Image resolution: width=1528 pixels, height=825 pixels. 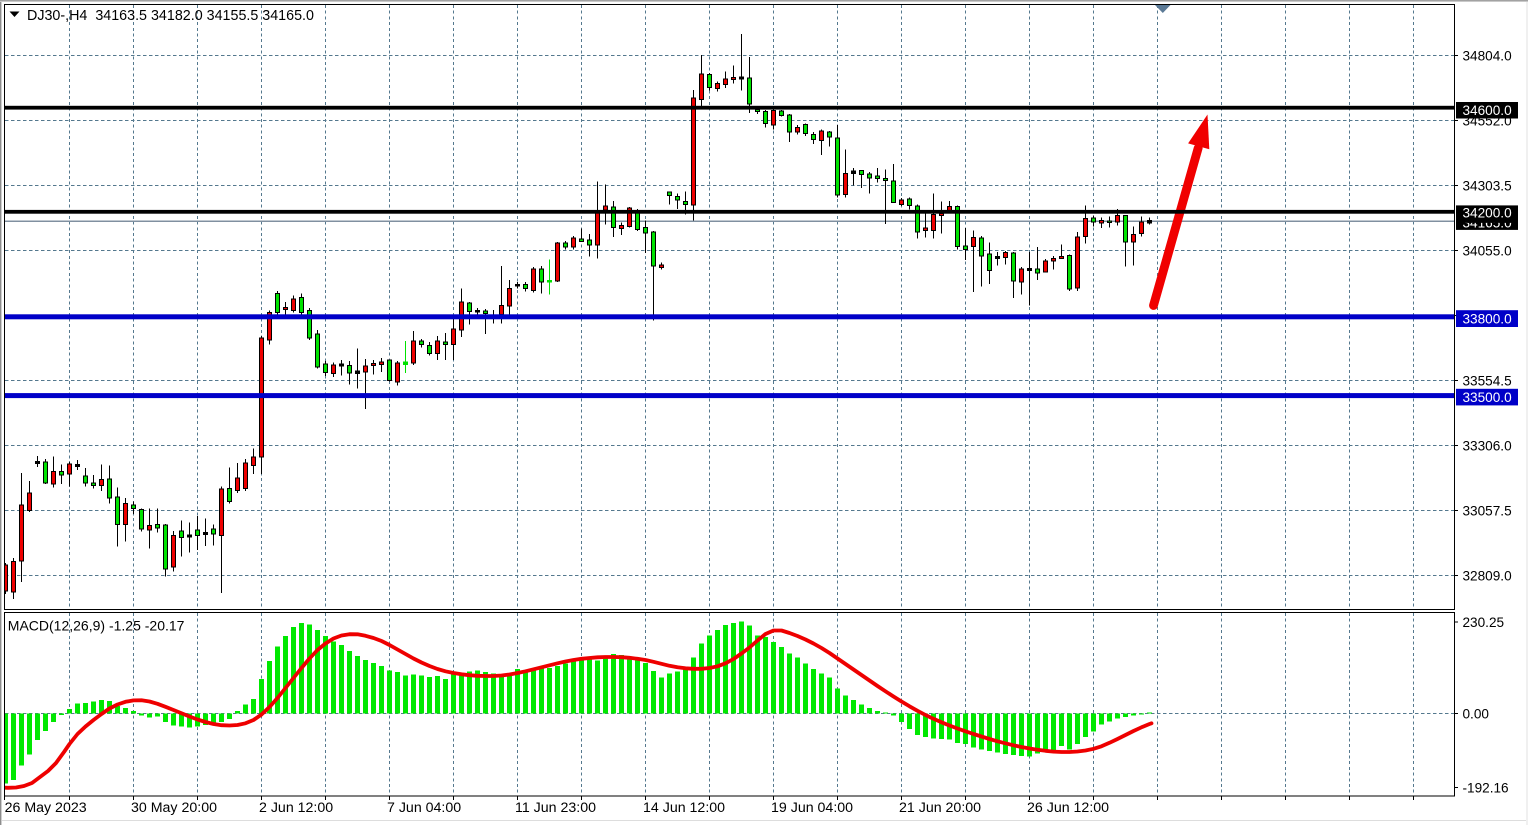 I want to click on svg-text: 0.00, so click(x=1476, y=713).